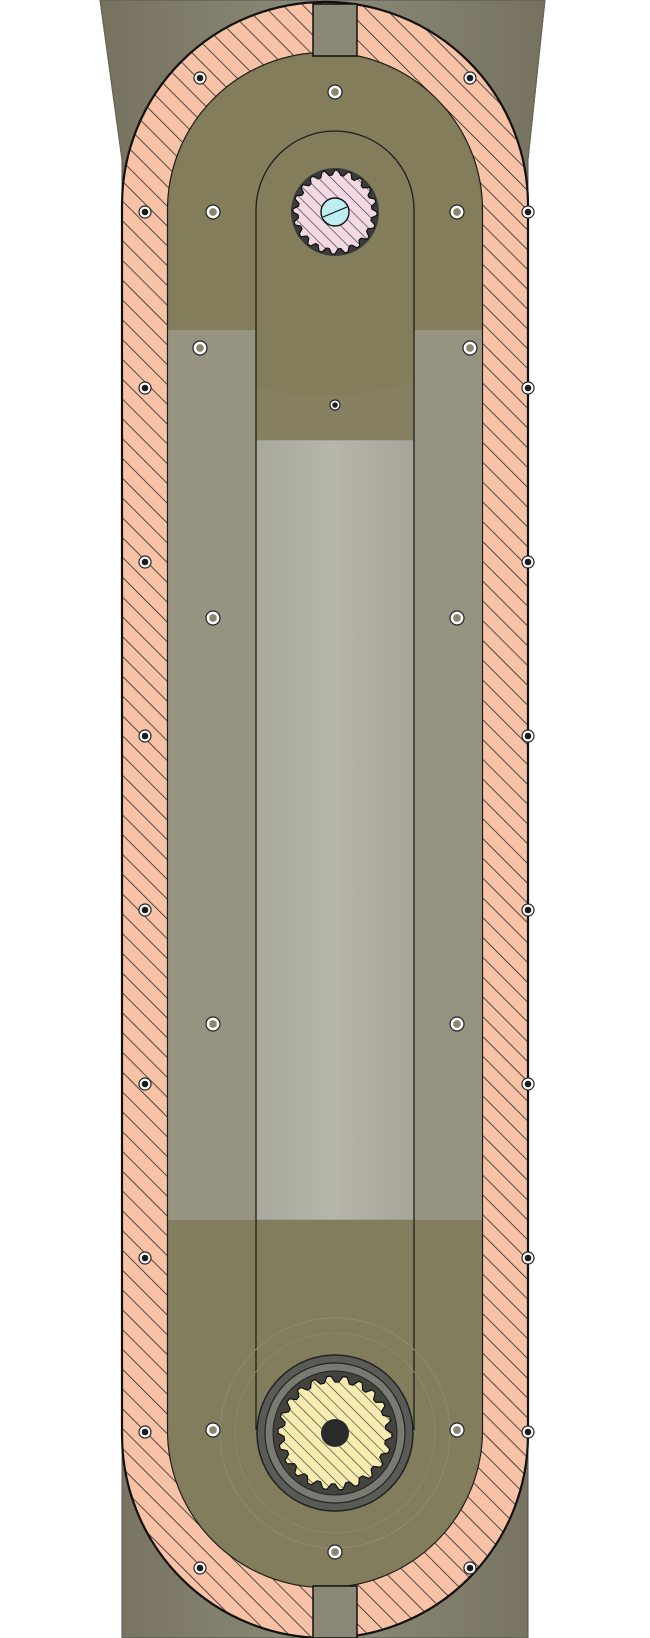  Describe the element at coordinates (335, 1611) in the screenshot. I see `bottom-ring-notch` at that location.